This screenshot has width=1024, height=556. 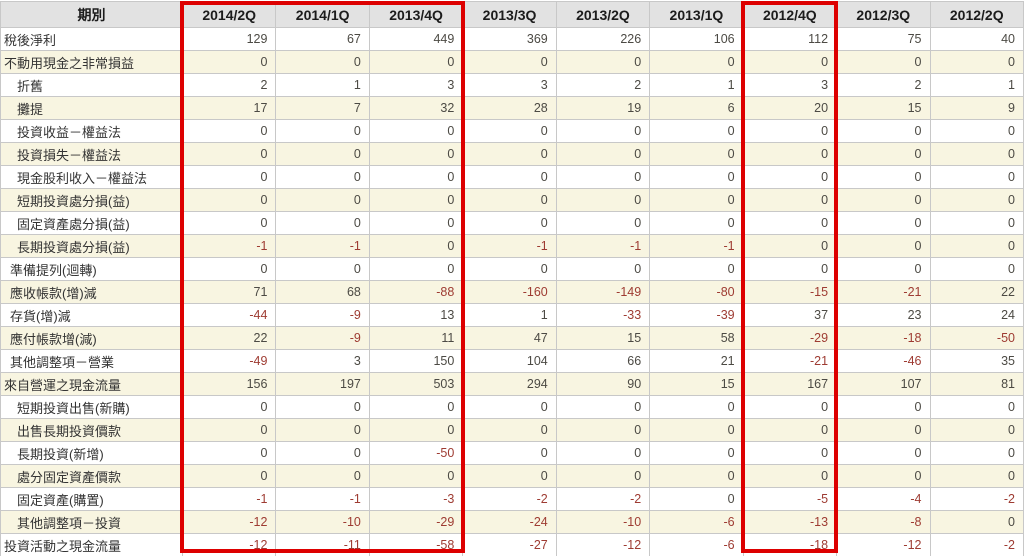 I want to click on column-header-quarter: 2013/3Q, so click(x=509, y=14).